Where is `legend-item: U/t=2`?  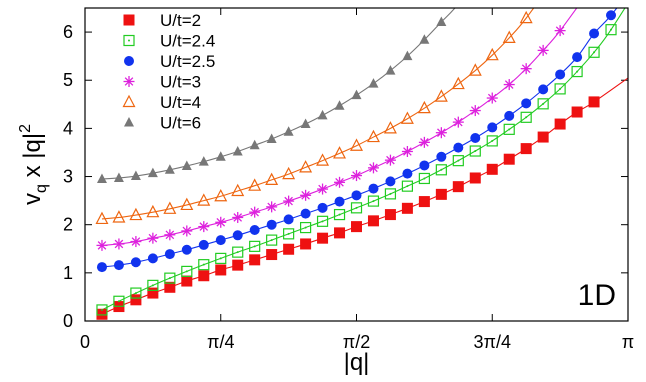 legend-item: U/t=2 is located at coordinates (162, 20).